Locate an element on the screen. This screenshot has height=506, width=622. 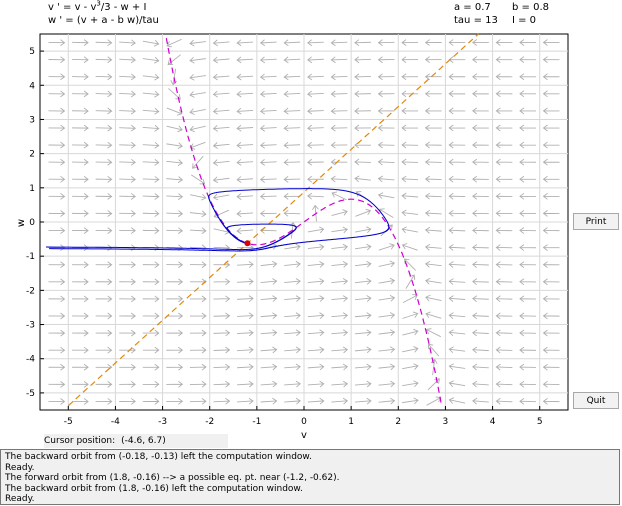
y-tick-label: -5 is located at coordinates (30, 394).